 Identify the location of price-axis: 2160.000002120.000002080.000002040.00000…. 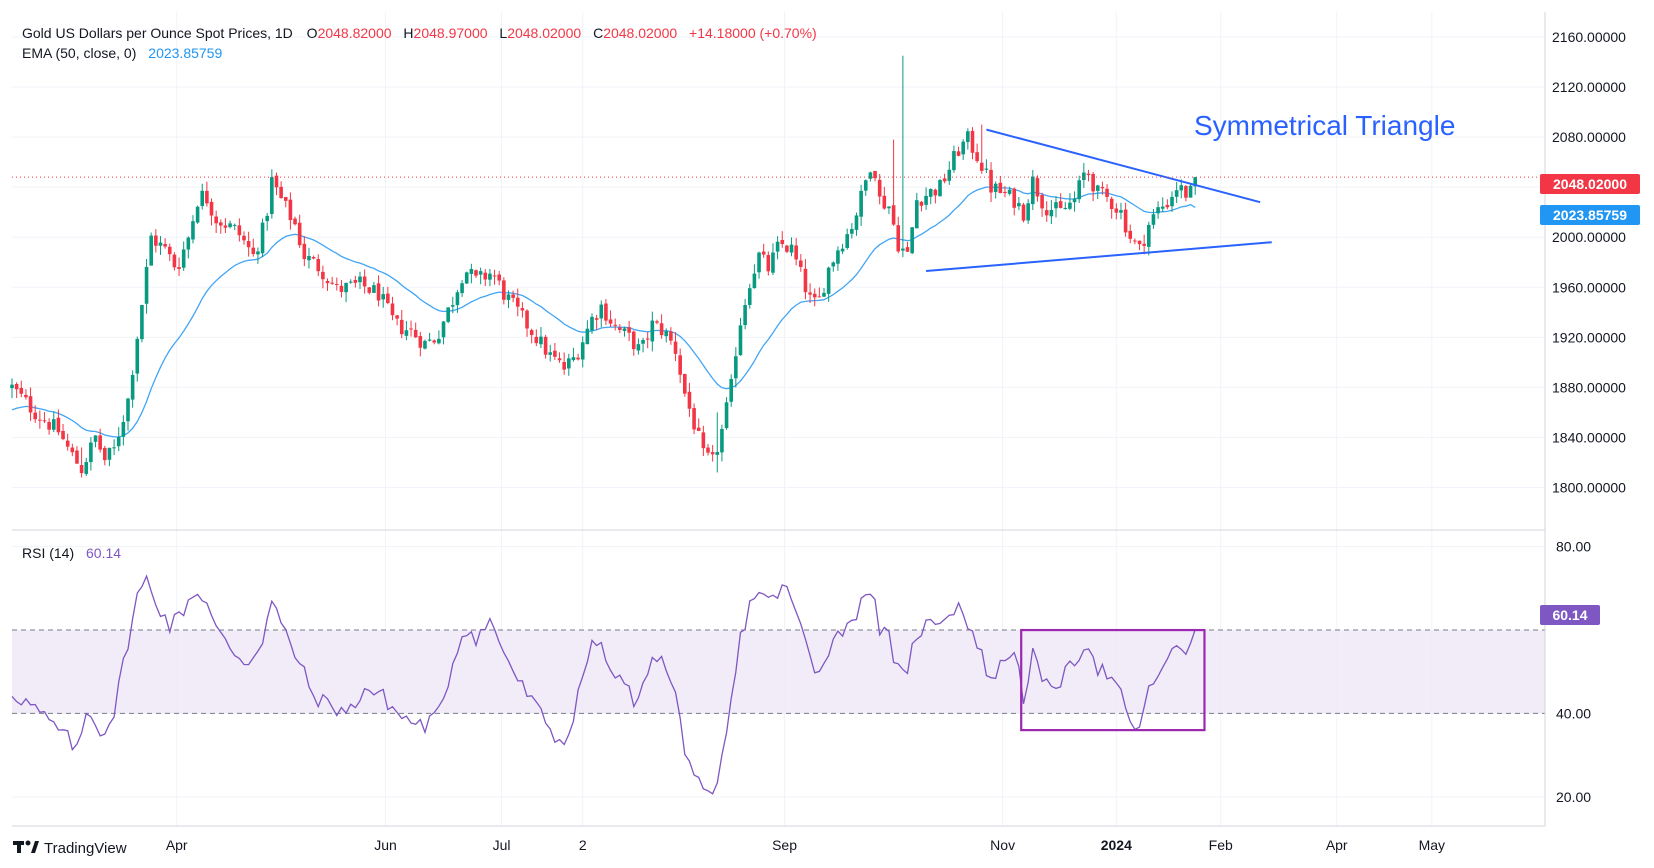
(1589, 262).